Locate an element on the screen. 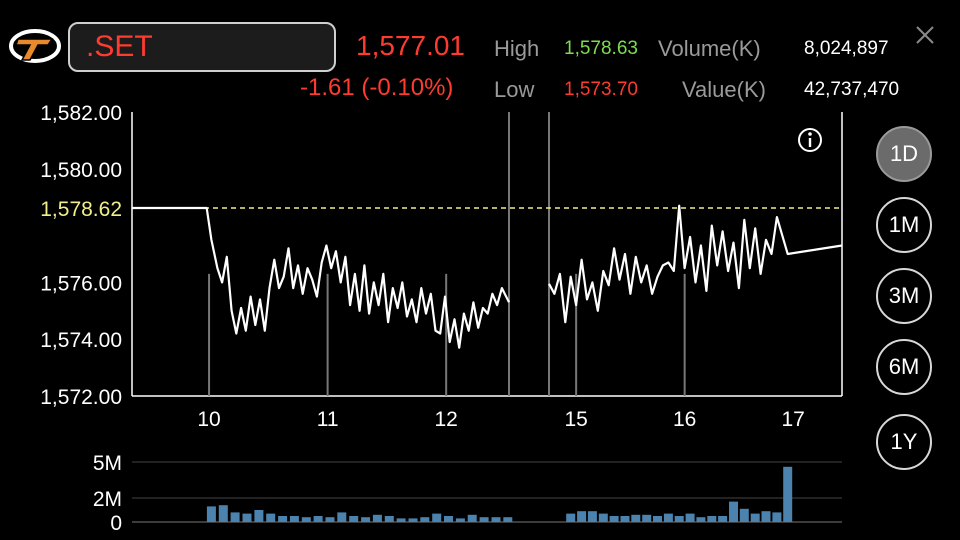  volume-label: Volume(K) is located at coordinates (709, 48).